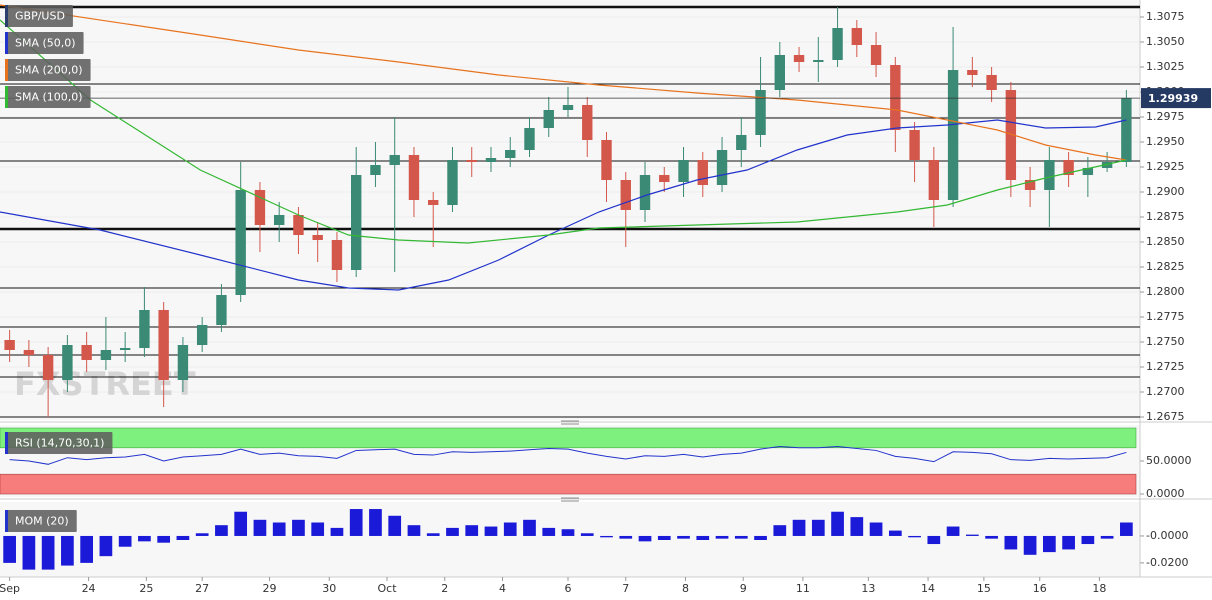 The image size is (1212, 600). Describe the element at coordinates (387, 588) in the screenshot. I see `x-tick-label: Oct` at that location.